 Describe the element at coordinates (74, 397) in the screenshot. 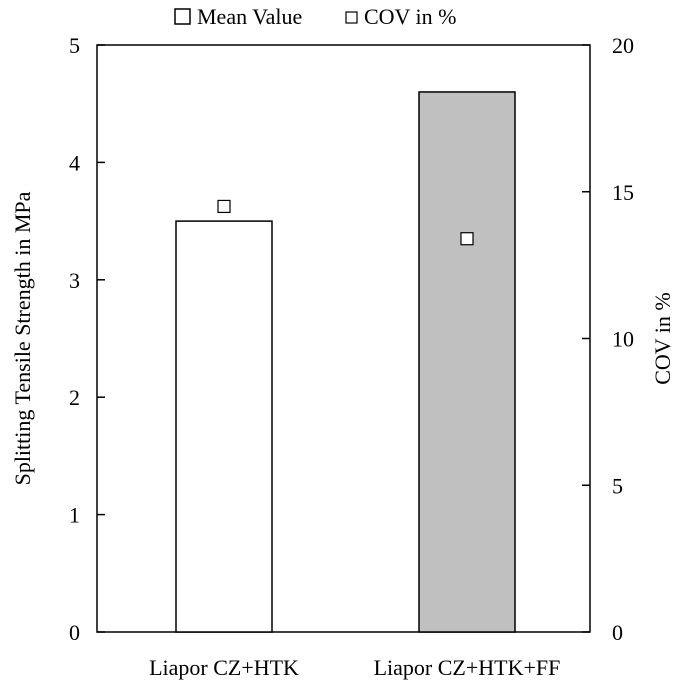

I see `y-tick-label: 2` at that location.